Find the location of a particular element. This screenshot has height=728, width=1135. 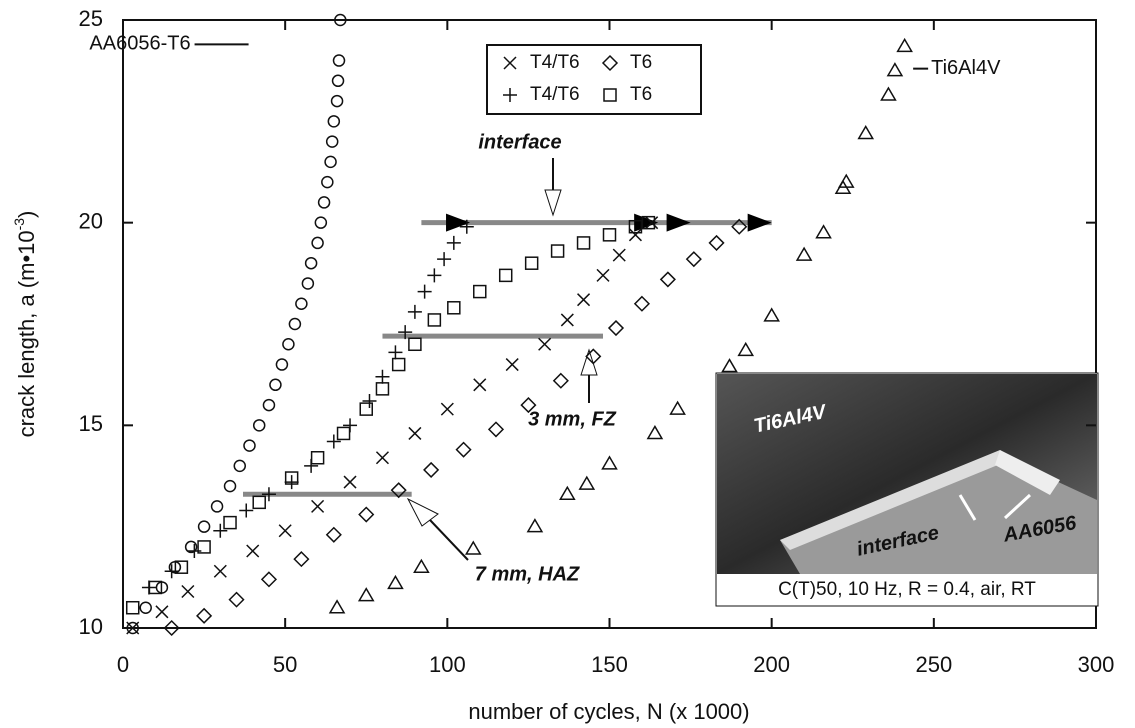

y-axis-label: crack length, a (m•10-3) is located at coordinates (25, 324).